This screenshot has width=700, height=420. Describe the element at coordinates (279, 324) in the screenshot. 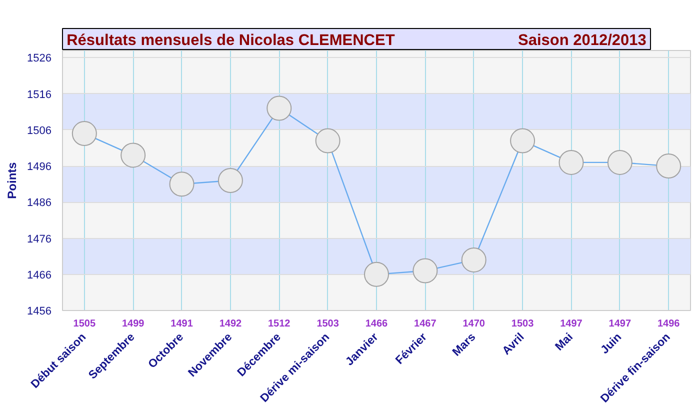

I see `data-label: 1512` at that location.